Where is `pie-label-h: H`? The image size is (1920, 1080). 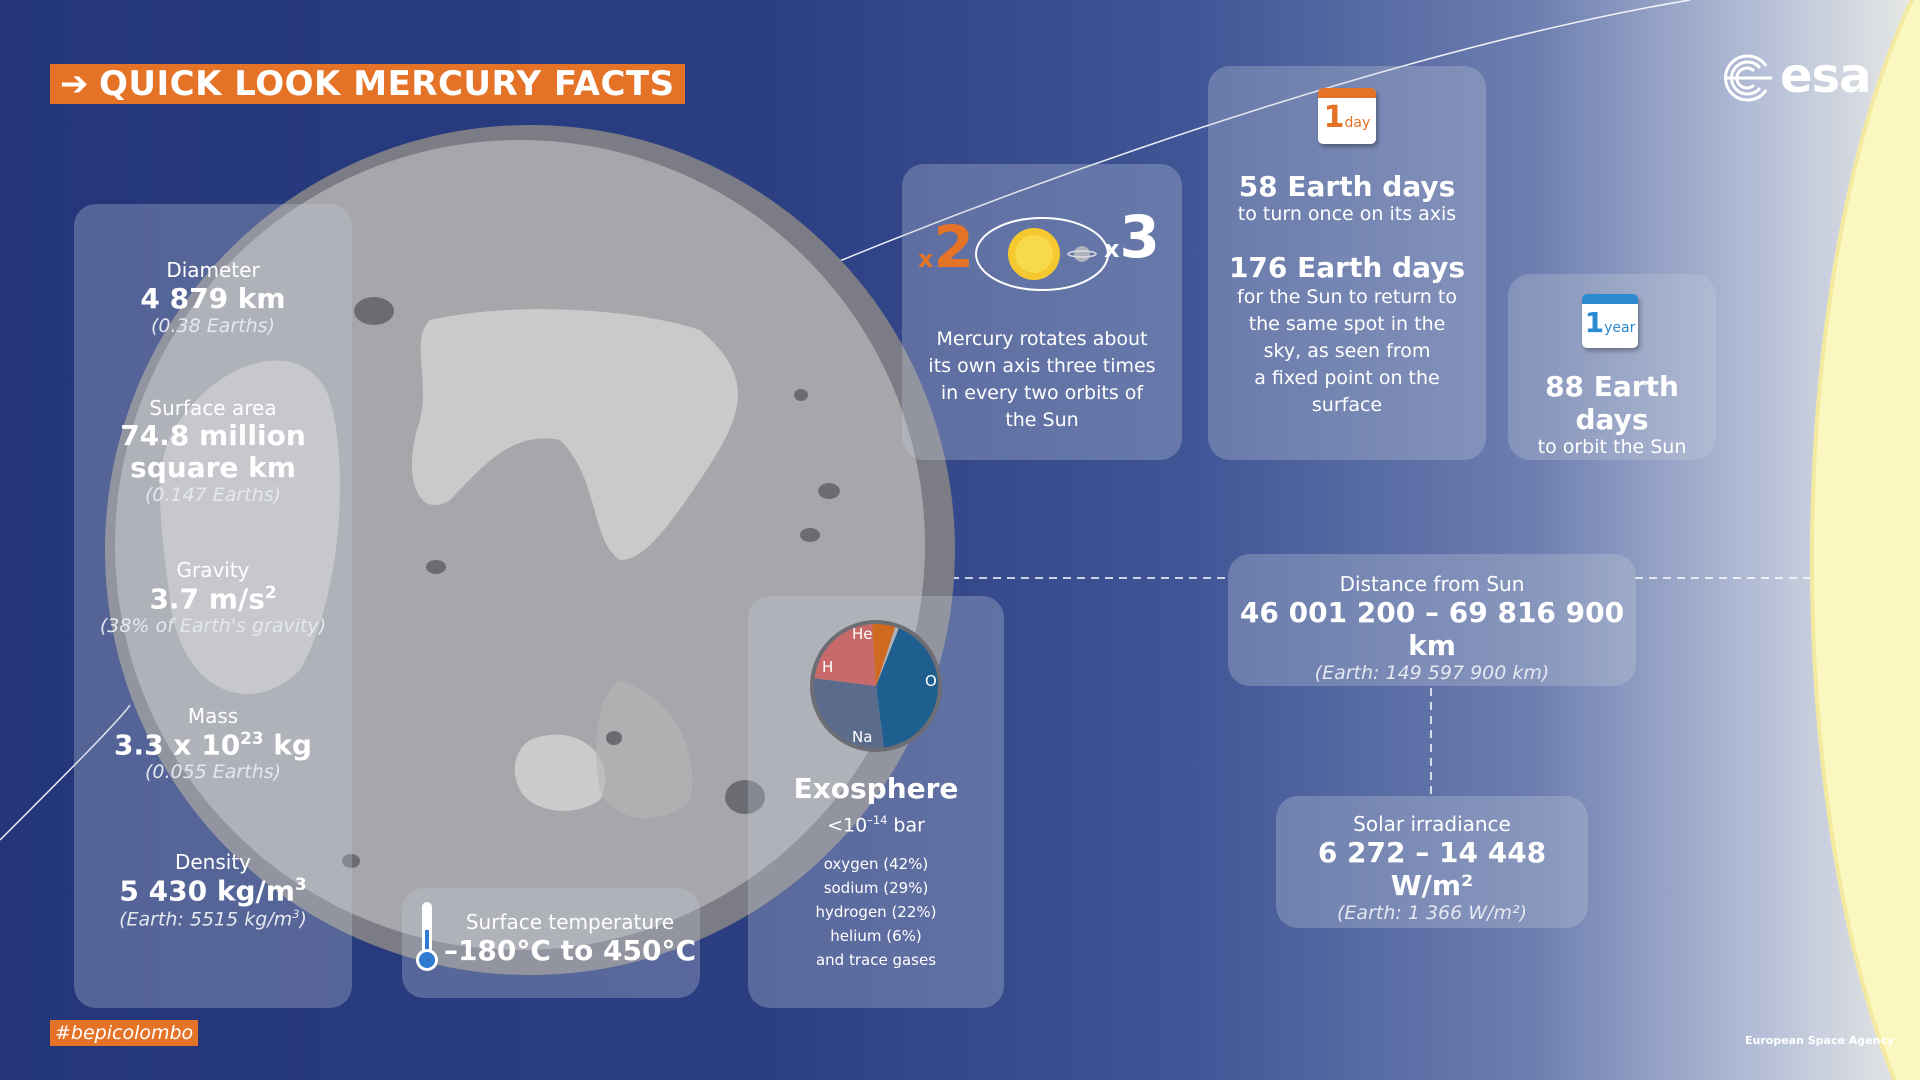 pie-label-h: H is located at coordinates (828, 667).